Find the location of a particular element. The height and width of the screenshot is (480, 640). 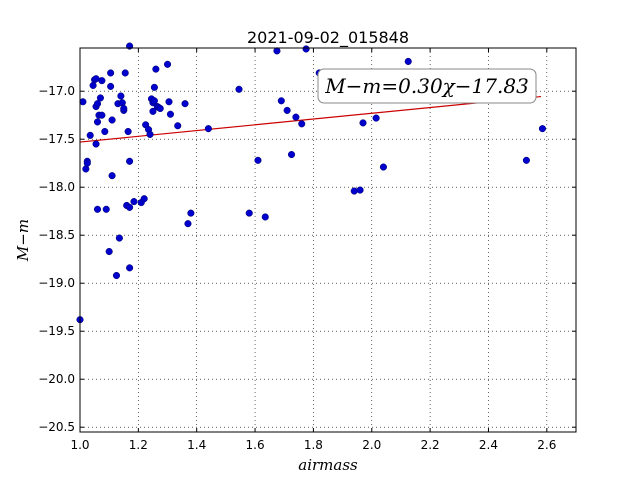

y-axis-label: M−m is located at coordinates (23, 240).